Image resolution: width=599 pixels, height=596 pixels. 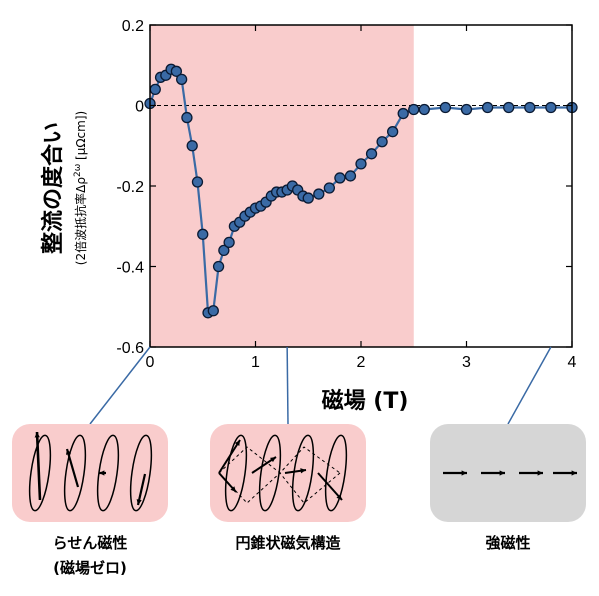 I want to click on panel-ferromagnetic: 強磁性, so click(x=508, y=488).